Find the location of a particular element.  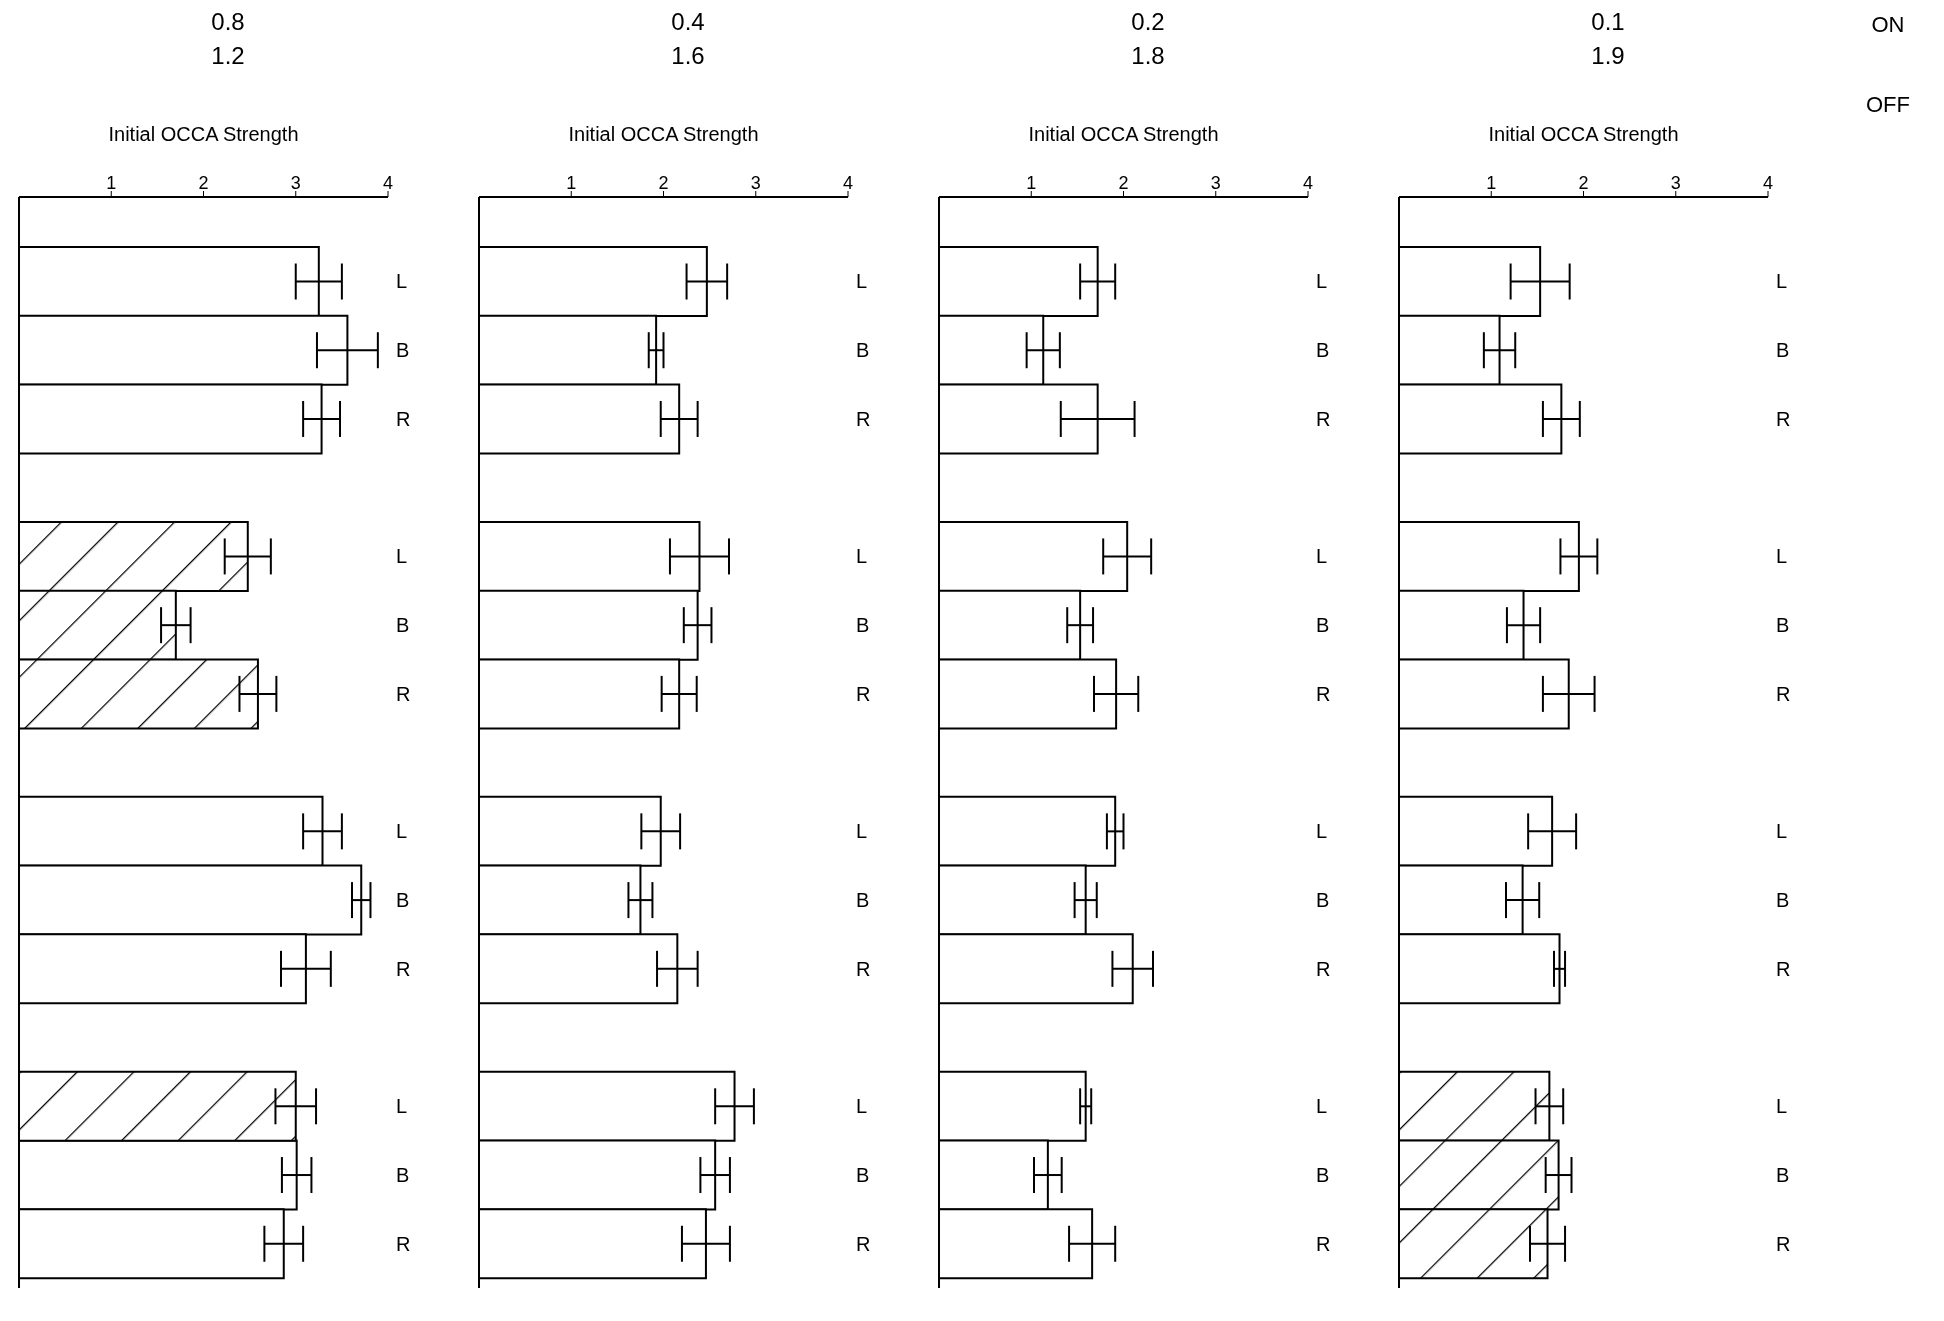

chart-subtitle: 1.9 is located at coordinates (1608, 56).